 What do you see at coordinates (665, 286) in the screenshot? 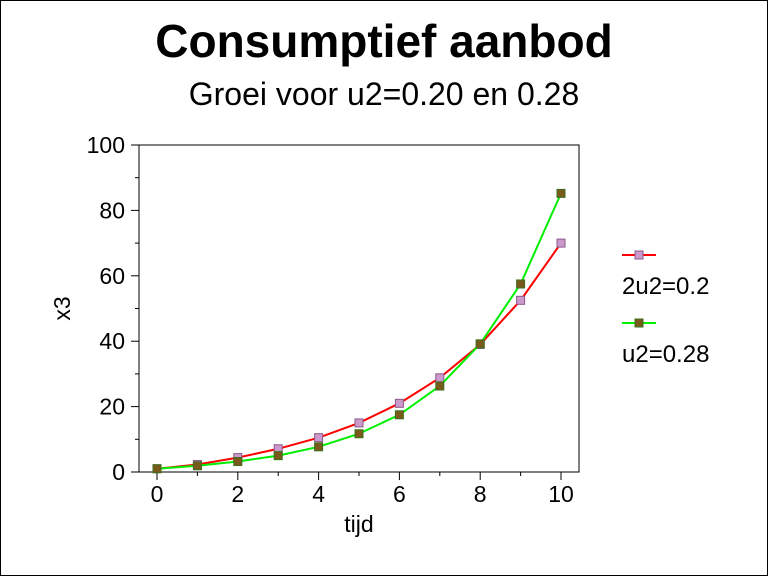
I see `legend-label: 2u2=0.2` at bounding box center [665, 286].